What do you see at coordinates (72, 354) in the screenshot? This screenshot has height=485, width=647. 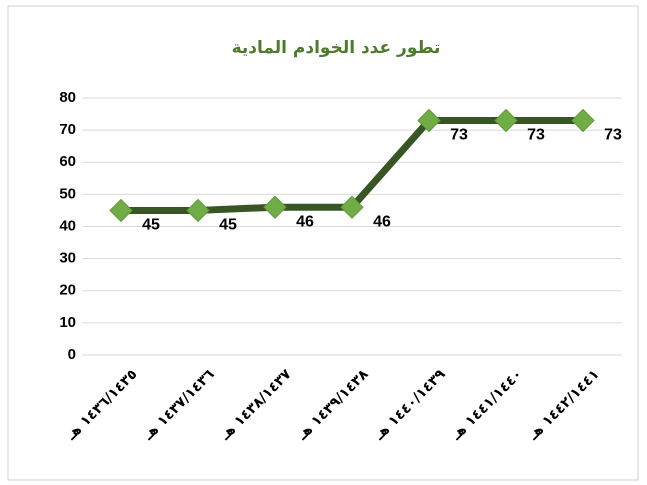 I see `y-tick-label: 0` at bounding box center [72, 354].